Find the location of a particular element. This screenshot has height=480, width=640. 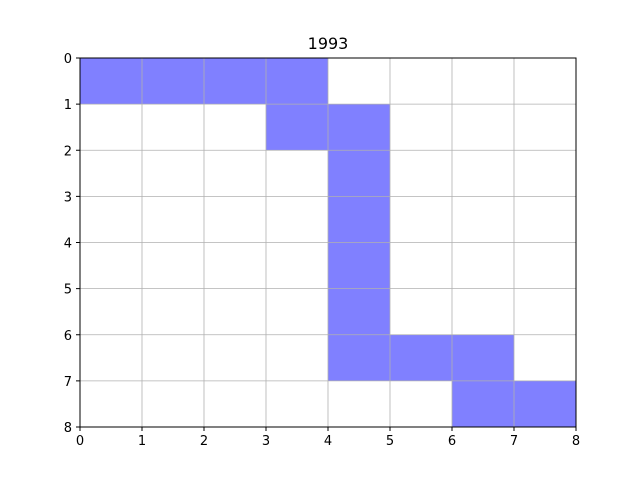

y-axis: 0 1 2 3 4 5 6 7 8 is located at coordinates (72, 244).